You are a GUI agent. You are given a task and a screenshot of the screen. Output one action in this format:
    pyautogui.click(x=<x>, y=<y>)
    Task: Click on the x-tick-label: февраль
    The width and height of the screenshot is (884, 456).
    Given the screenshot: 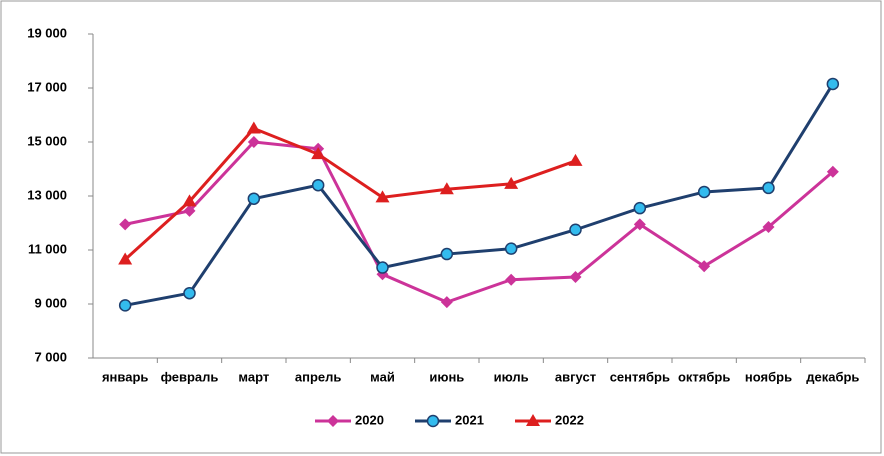 What is the action you would take?
    pyautogui.click(x=190, y=376)
    